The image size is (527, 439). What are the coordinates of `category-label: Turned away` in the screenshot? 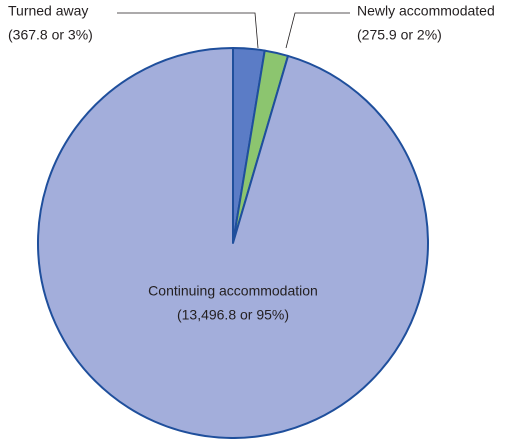 It's located at (48, 11).